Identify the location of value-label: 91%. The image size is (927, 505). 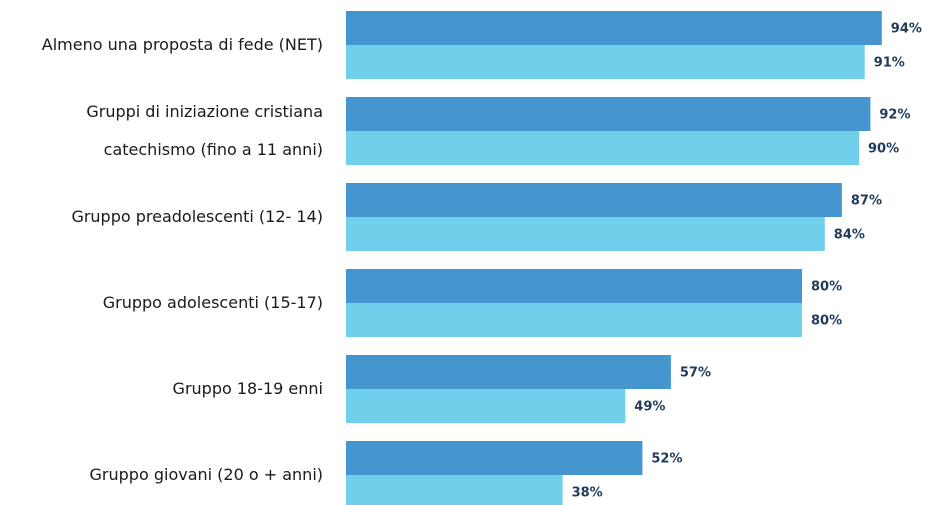
(889, 63).